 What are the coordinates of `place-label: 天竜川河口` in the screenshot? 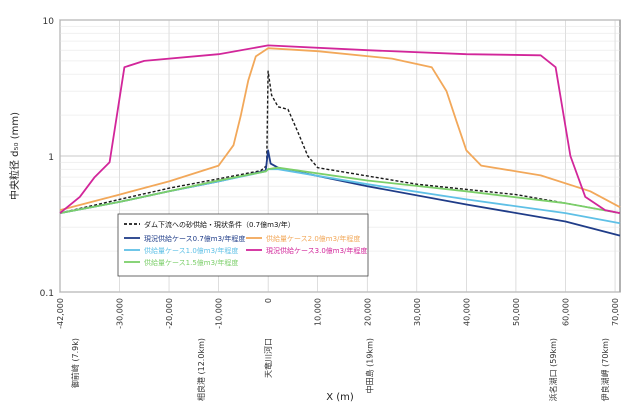 It's located at (268, 358).